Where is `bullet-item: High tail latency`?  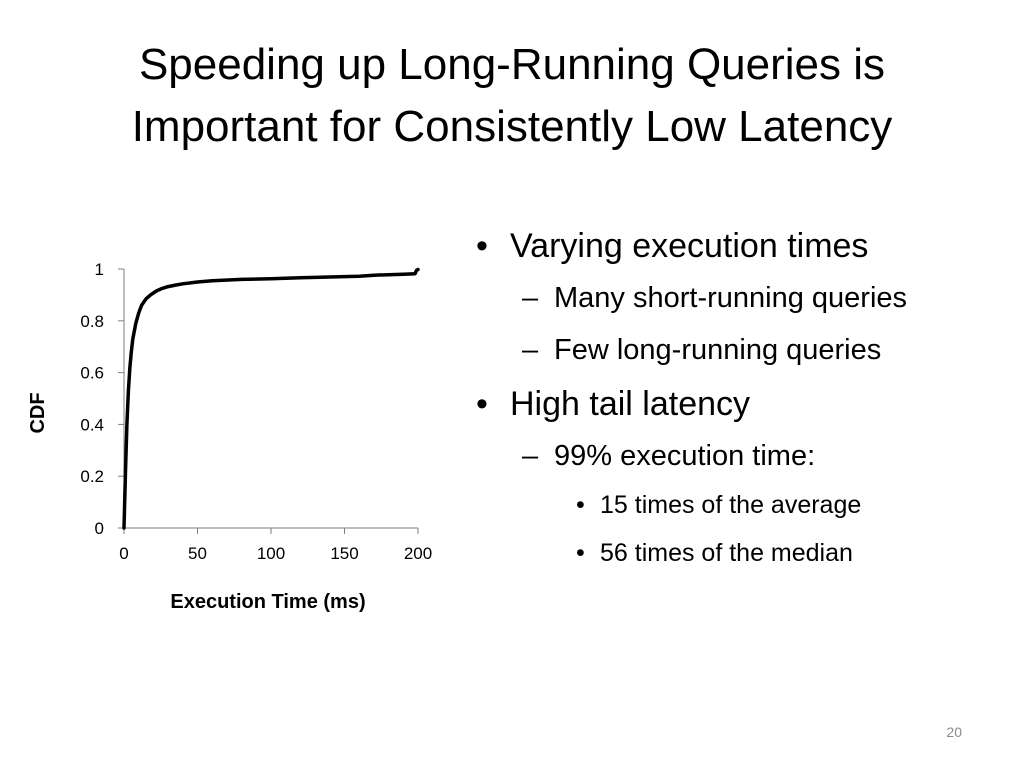 bullet-item: High tail latency is located at coordinates (738, 404).